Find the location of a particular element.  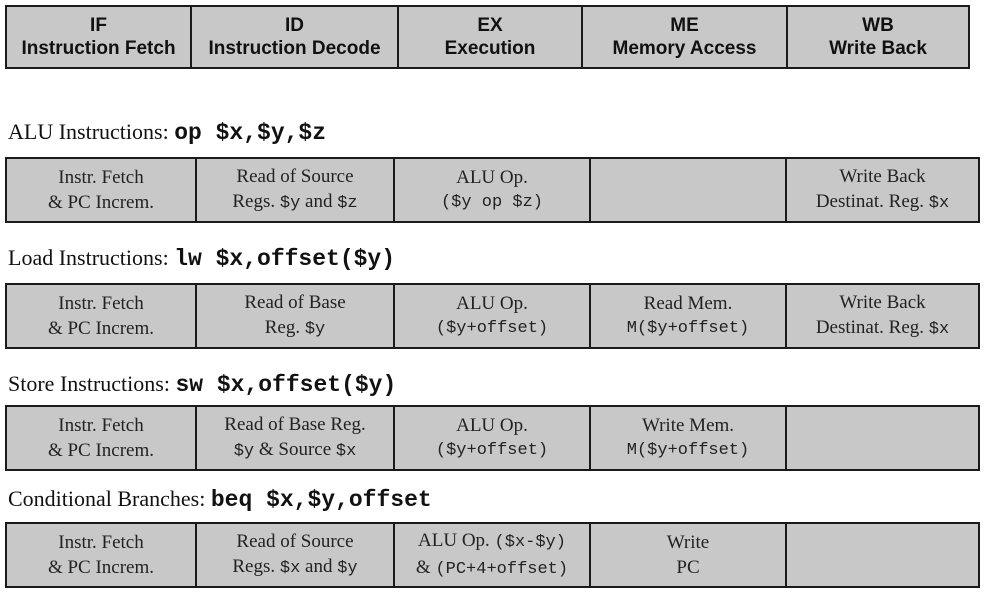

load-title: Load Instructions: is located at coordinates (88, 257).